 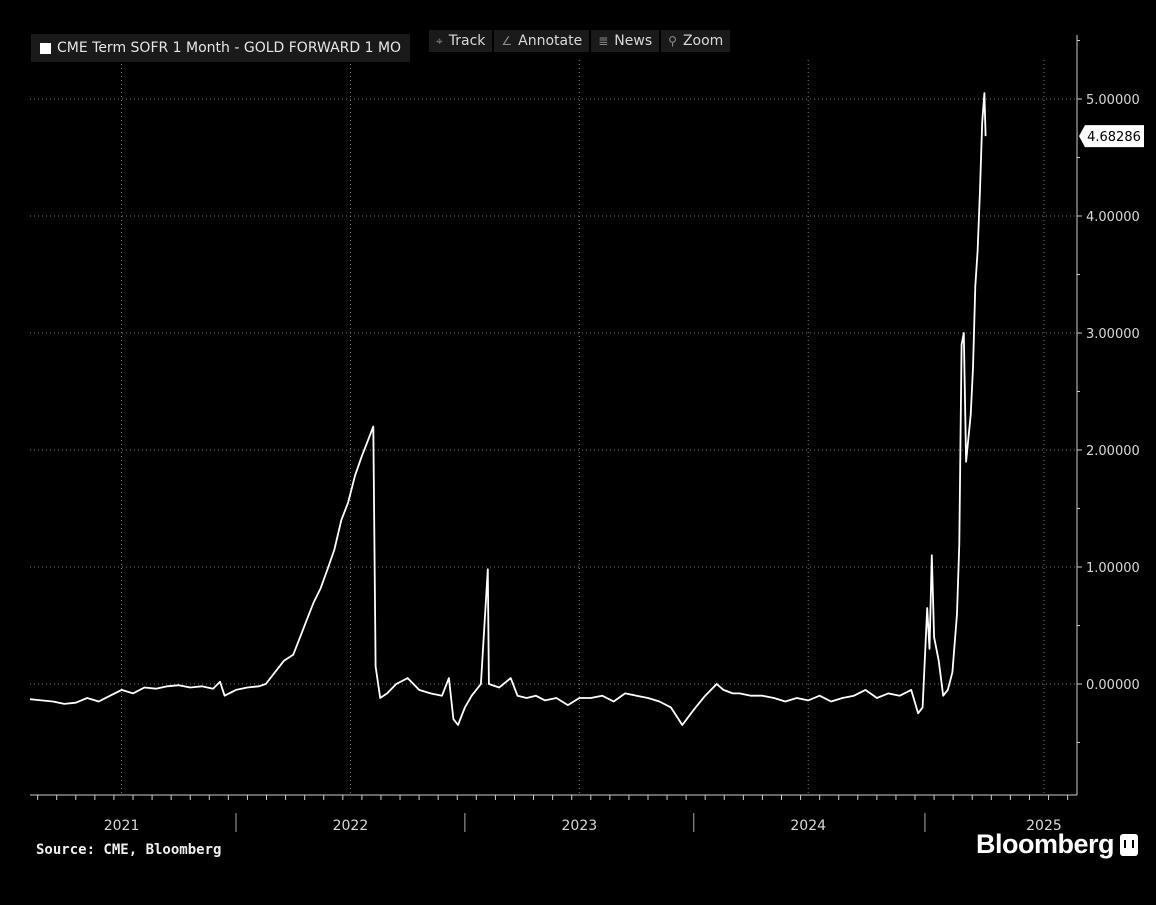 What do you see at coordinates (1113, 451) in the screenshot?
I see `y-tick-label: 2.00000` at bounding box center [1113, 451].